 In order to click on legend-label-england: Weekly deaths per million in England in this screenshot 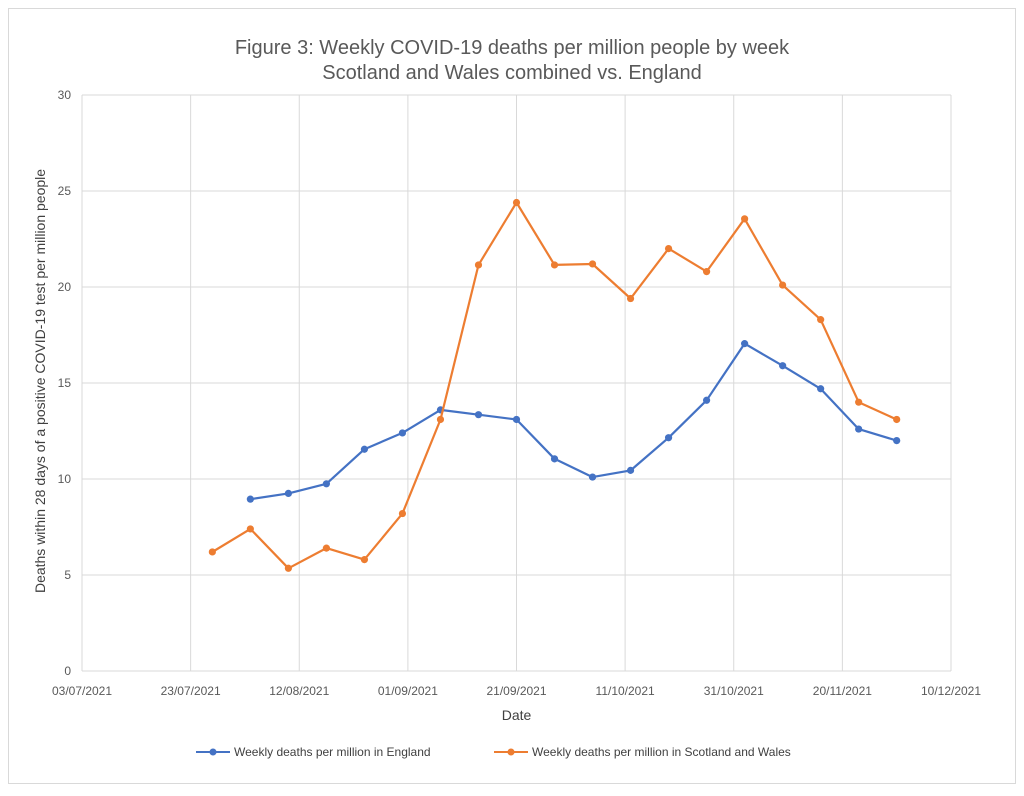, I will do `click(332, 752)`.